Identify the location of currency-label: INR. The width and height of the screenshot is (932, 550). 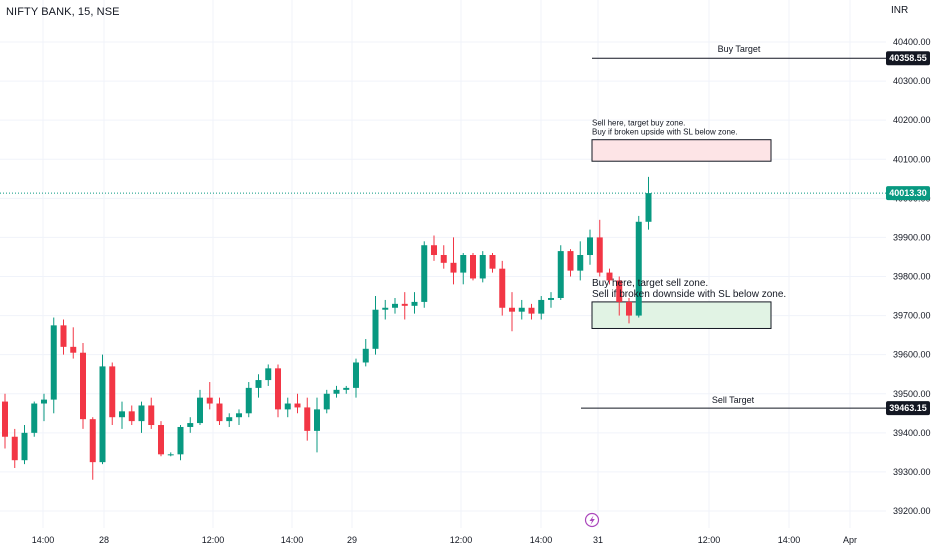
(900, 10).